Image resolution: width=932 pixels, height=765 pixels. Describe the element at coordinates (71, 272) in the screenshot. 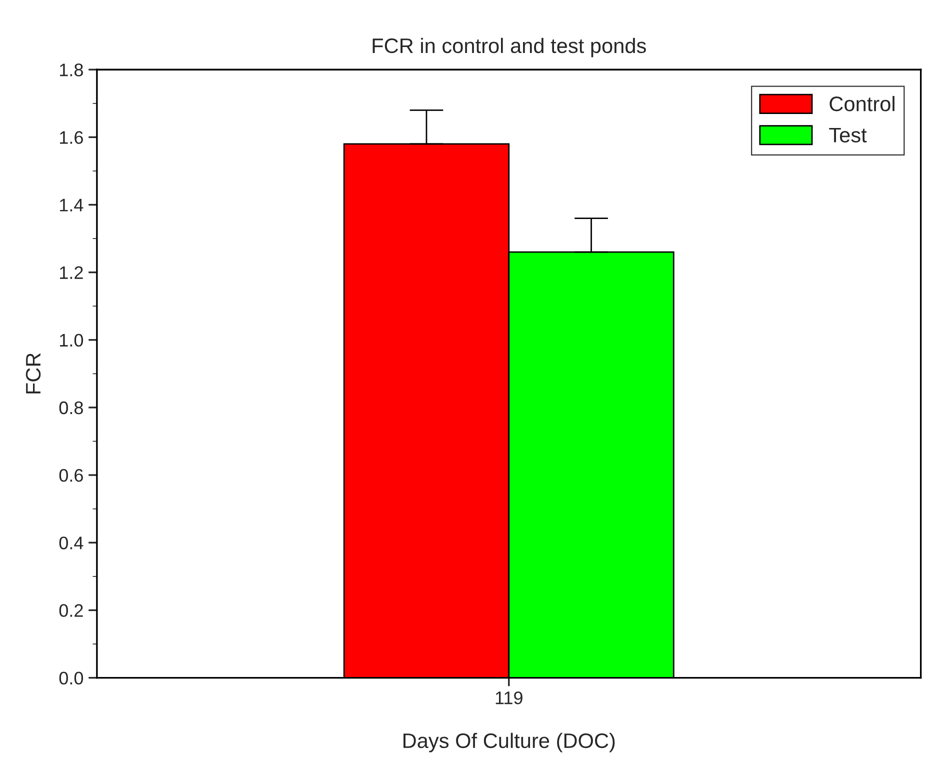

I see `y-tick-label: 1.2` at that location.